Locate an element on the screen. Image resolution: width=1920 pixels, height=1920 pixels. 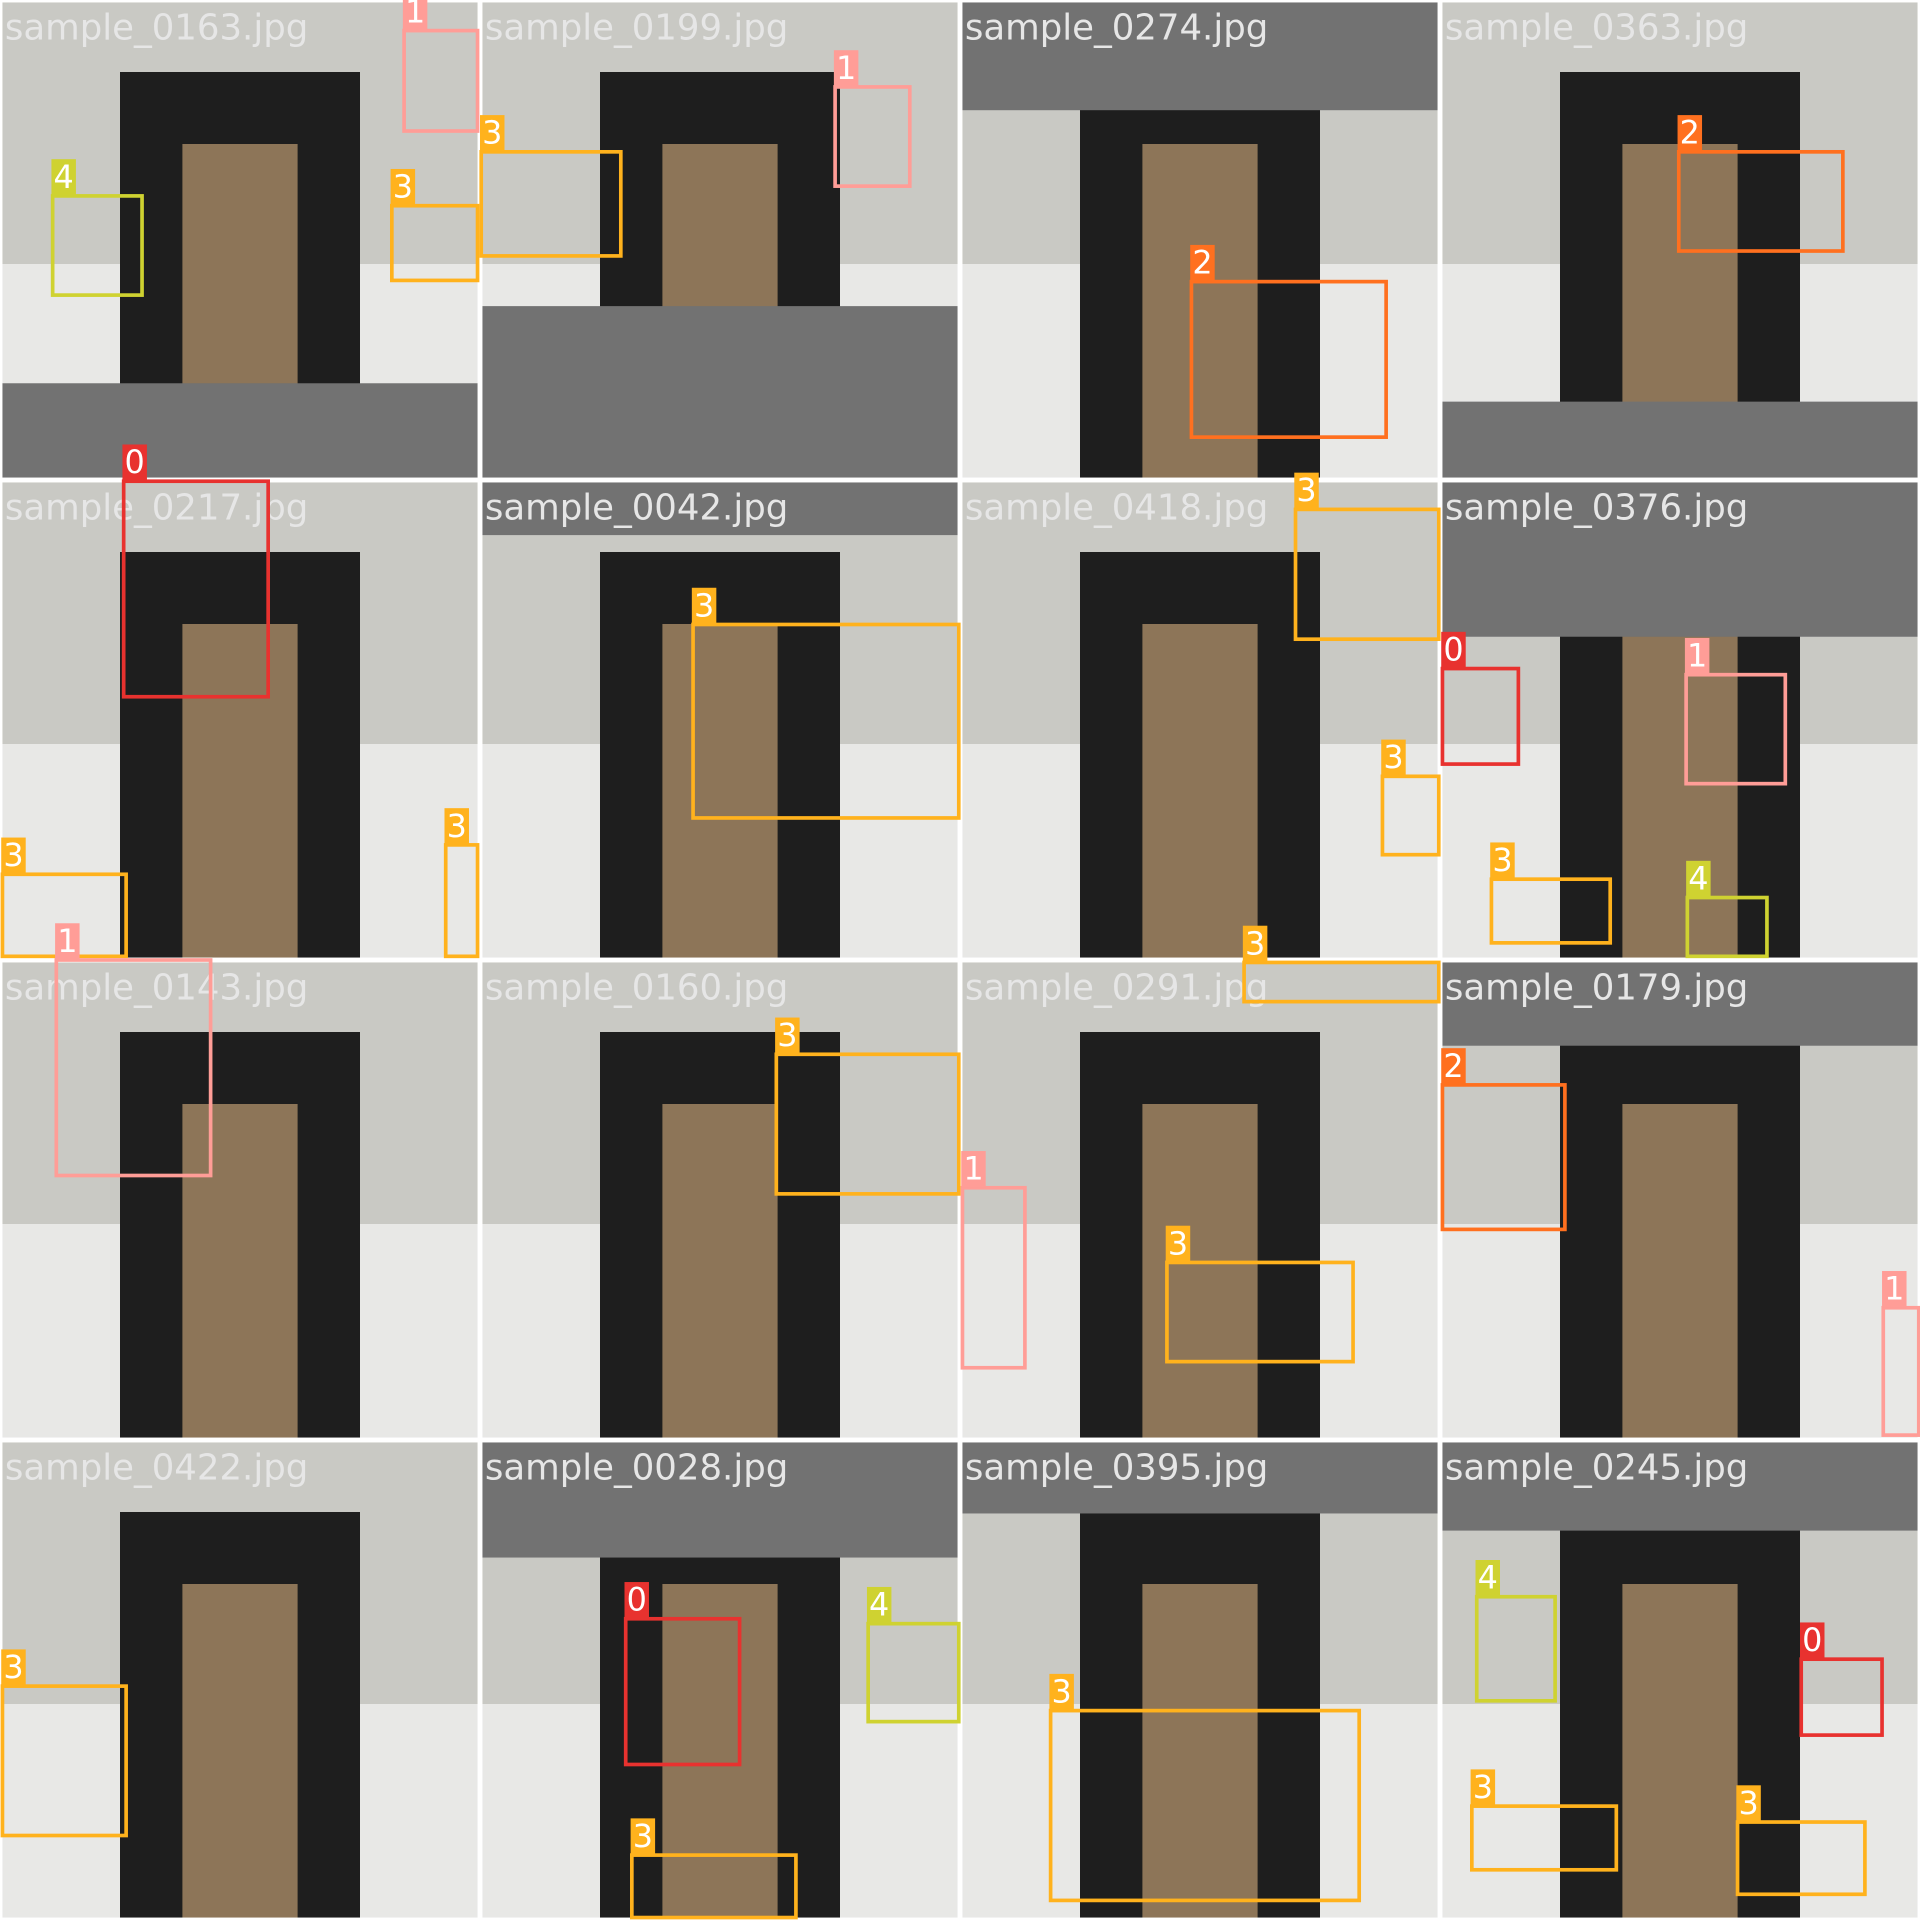
tile: sample_0143.jpg is located at coordinates (240, 1200).